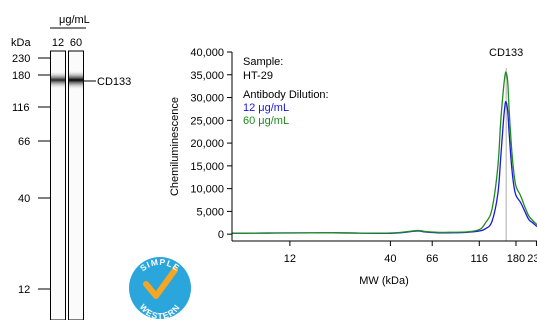 This screenshot has height=320, width=537. What do you see at coordinates (31, 108) in the screenshot?
I see `mw-marker-116: 116` at bounding box center [31, 108].